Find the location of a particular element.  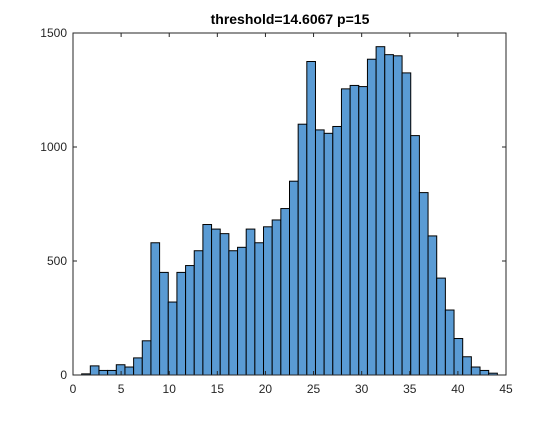

y-tick-label: 500 is located at coordinates (57, 261).